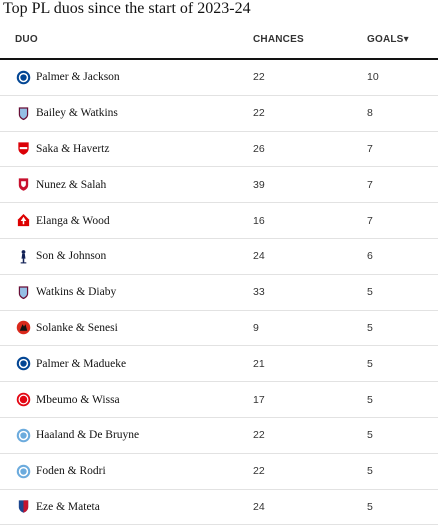  I want to click on chances-cell: 9, so click(256, 327).